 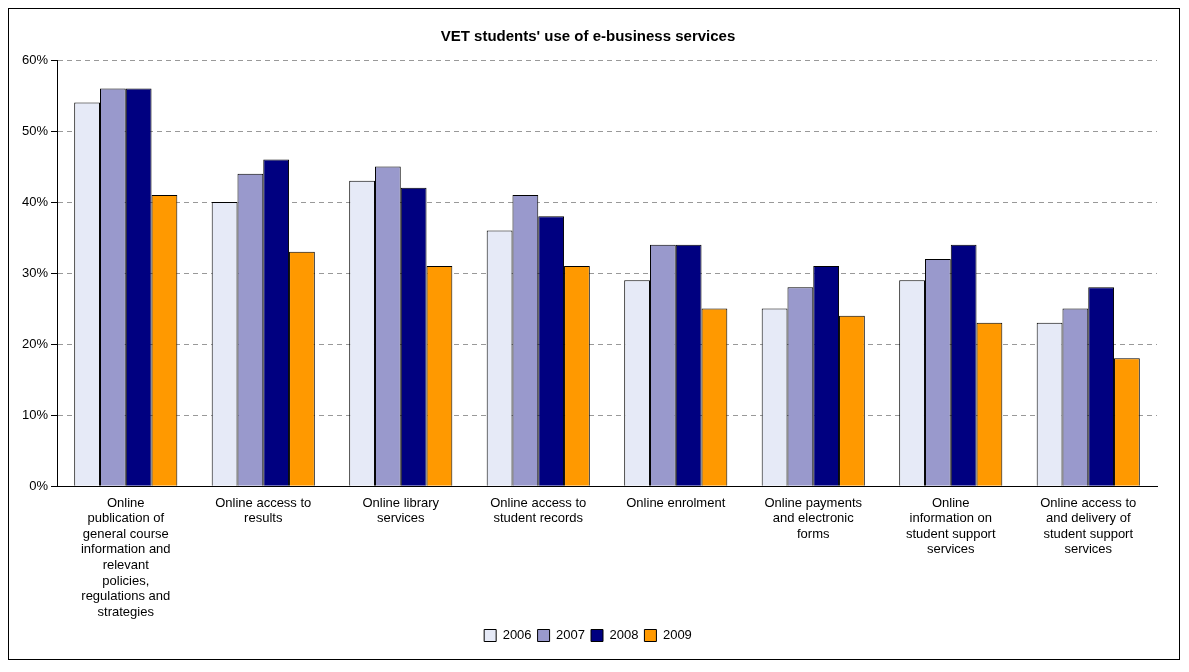 What do you see at coordinates (35, 130) in the screenshot?
I see `y-tick-label: 50%` at bounding box center [35, 130].